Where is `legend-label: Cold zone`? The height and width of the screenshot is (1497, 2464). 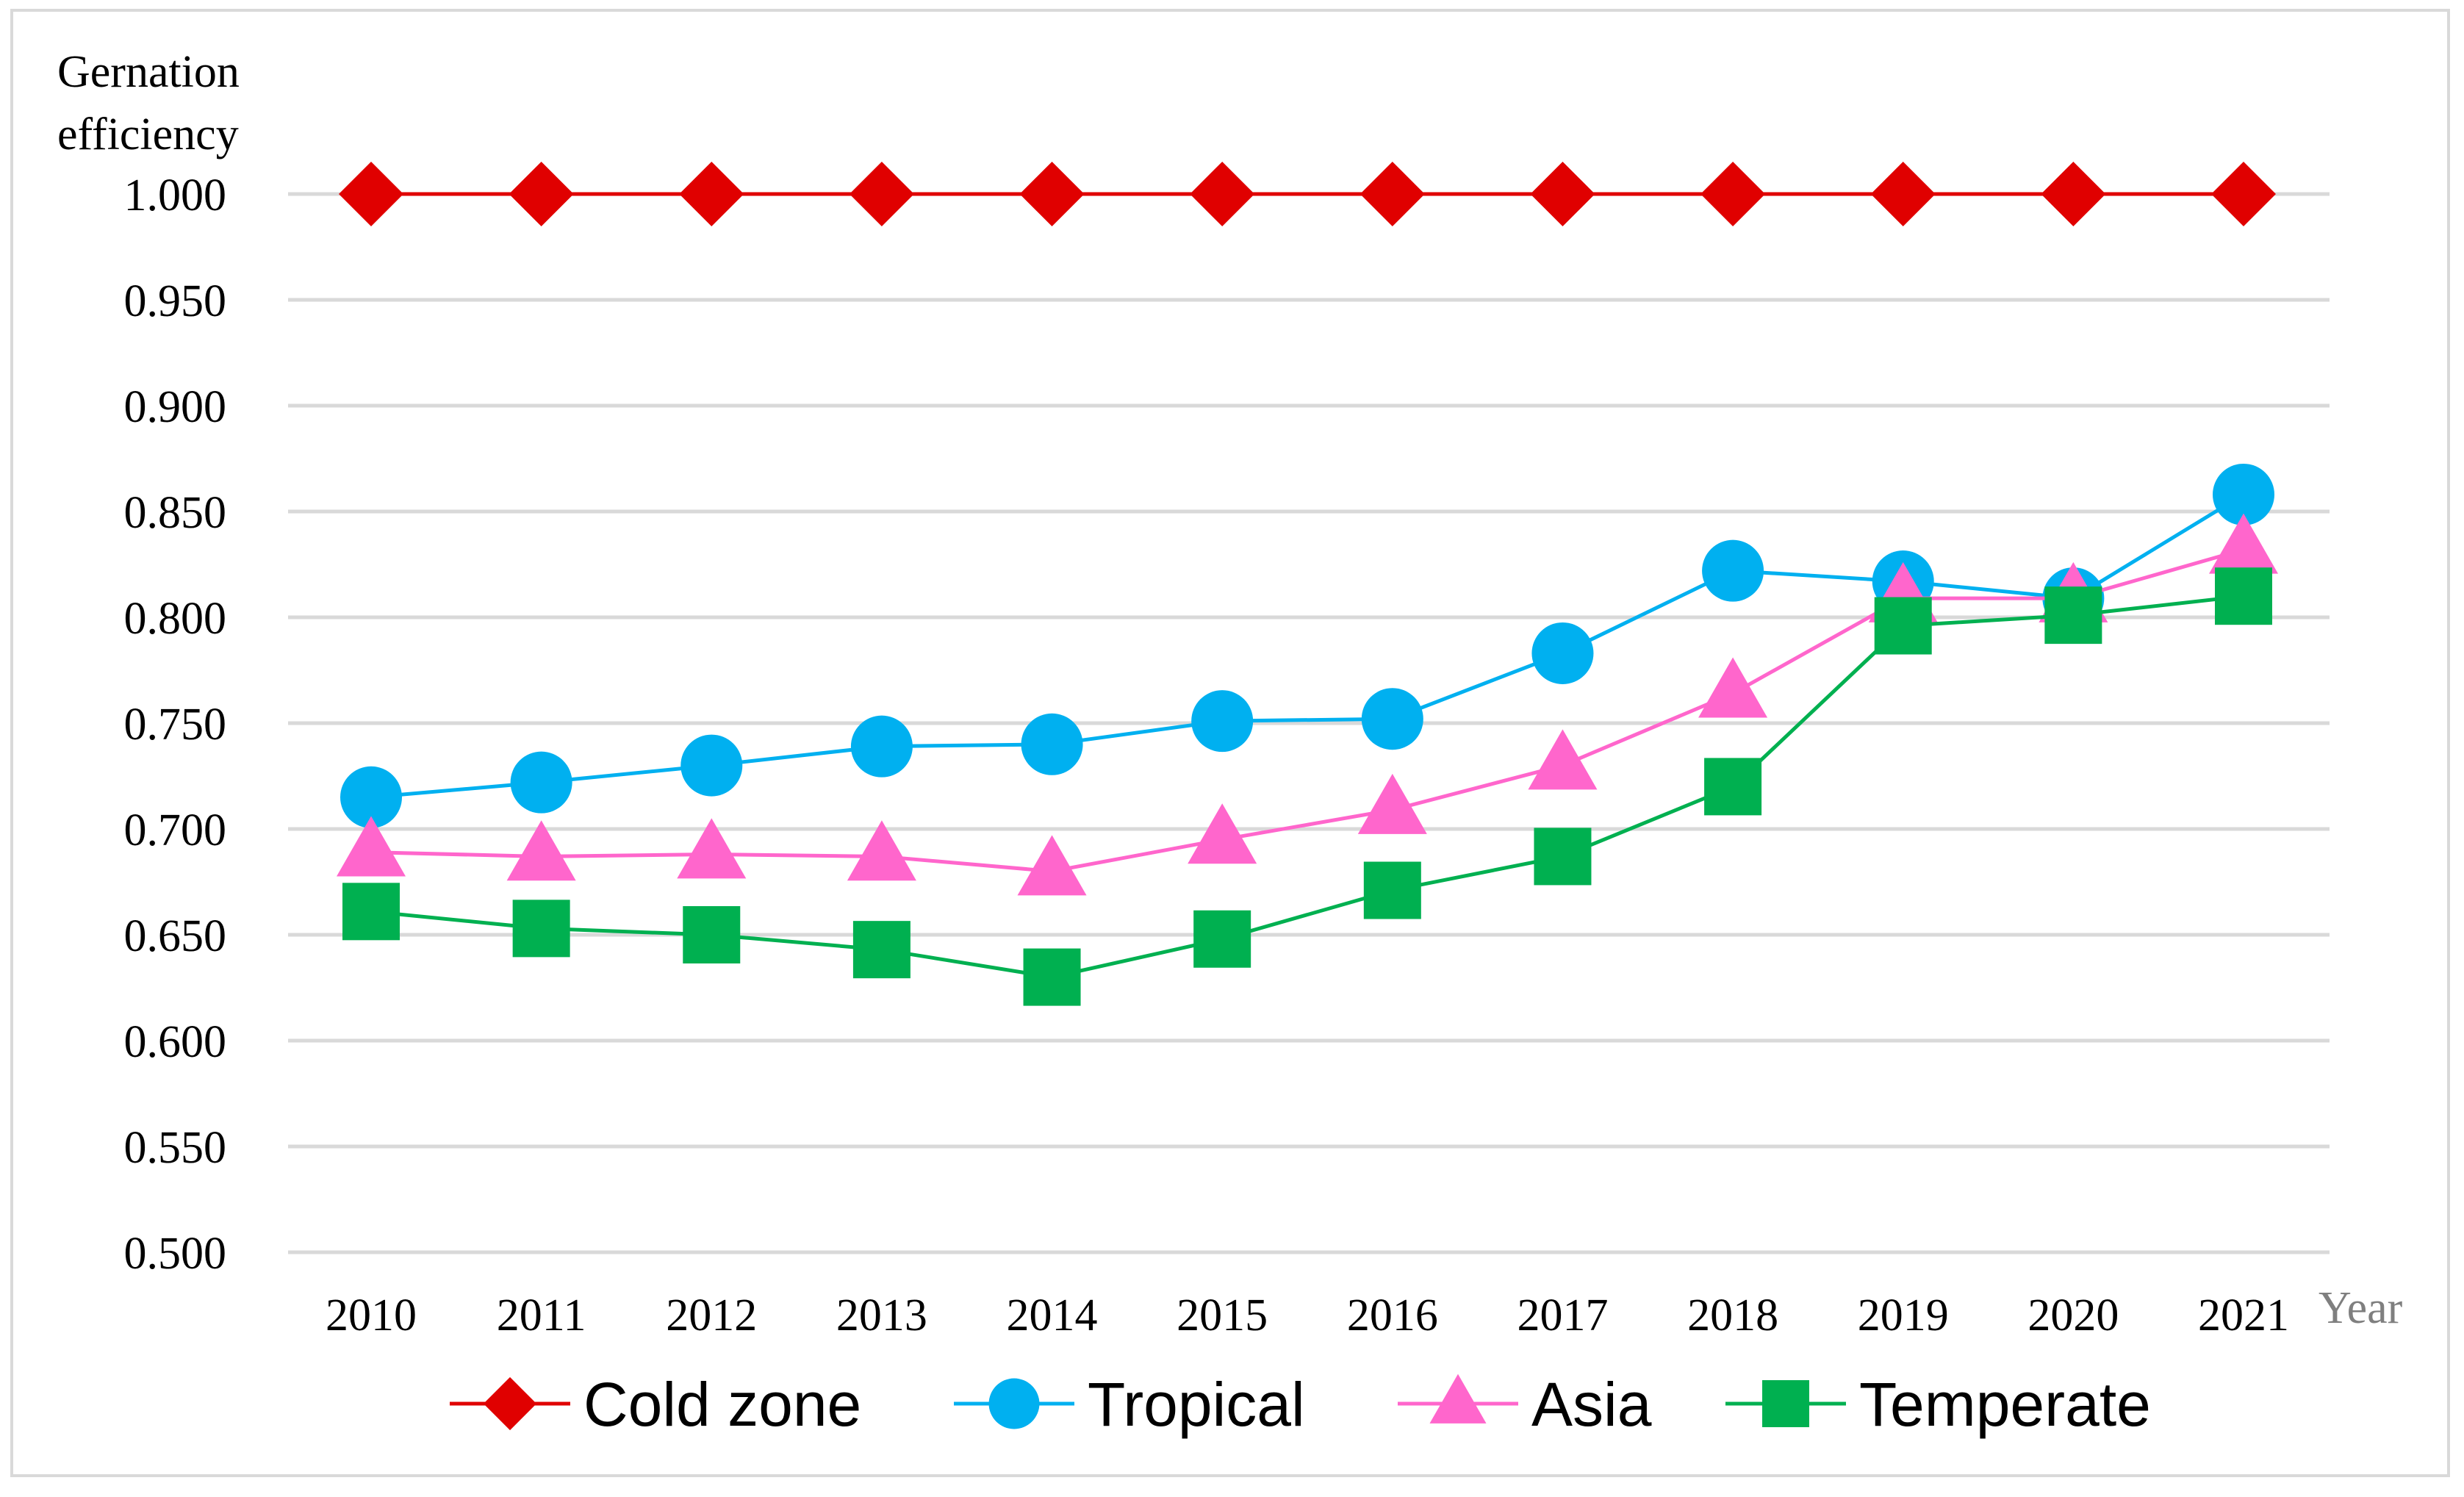 legend-label: Cold zone is located at coordinates (722, 1404).